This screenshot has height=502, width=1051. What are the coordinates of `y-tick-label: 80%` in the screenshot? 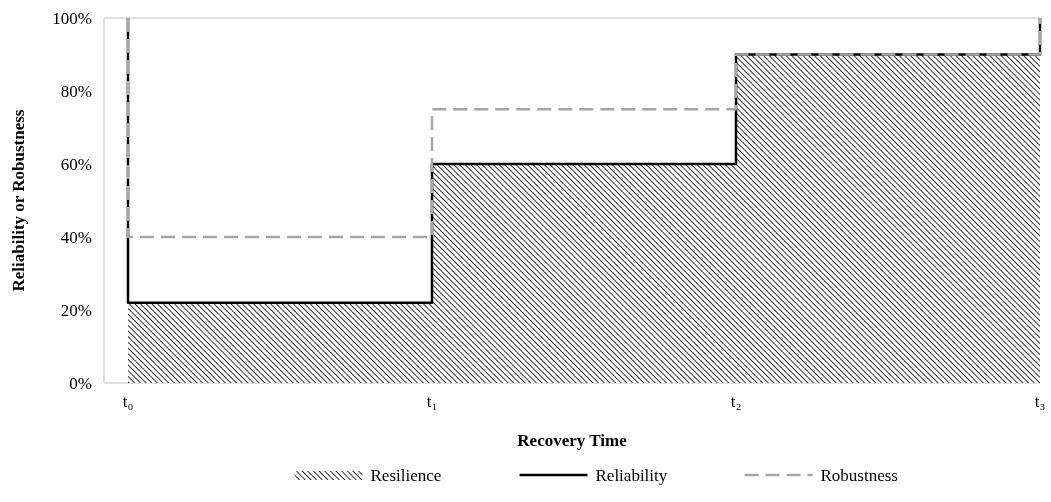 It's located at (76, 91).